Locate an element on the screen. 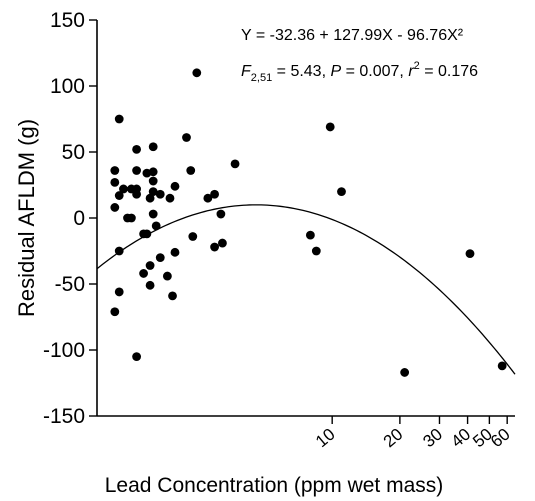 This screenshot has height=501, width=535. x-tick-label: 20 is located at coordinates (393, 438).